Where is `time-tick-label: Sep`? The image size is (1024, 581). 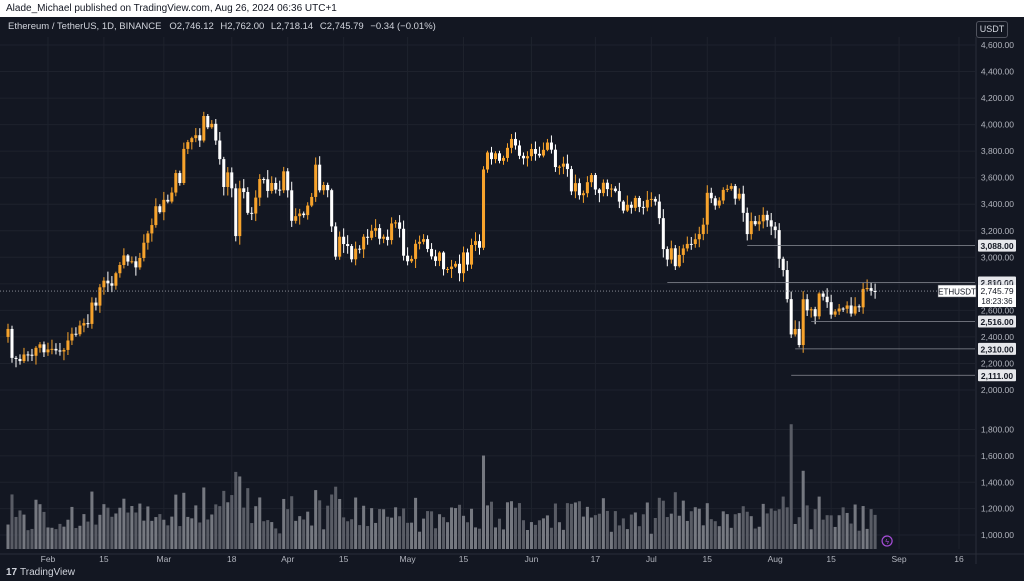 time-tick-label: Sep is located at coordinates (899, 559).